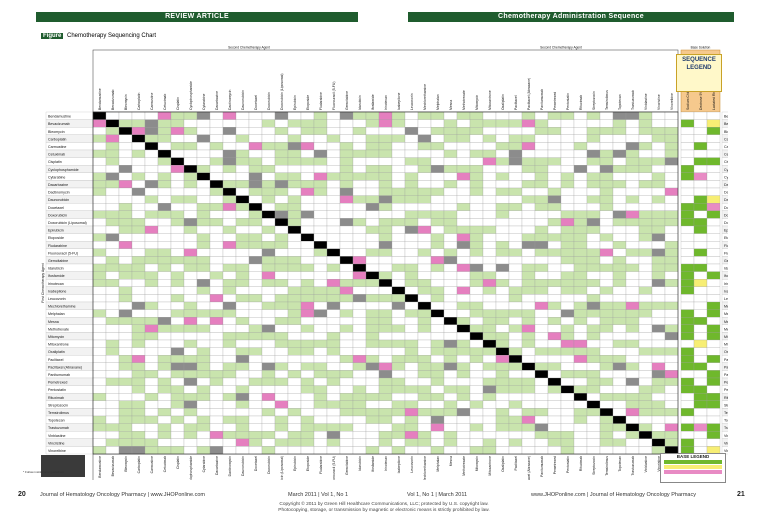 This screenshot has height=514, width=768. Describe the element at coordinates (693, 456) in the screenshot. I see `base-legend-title: BASE LEGEND` at that location.